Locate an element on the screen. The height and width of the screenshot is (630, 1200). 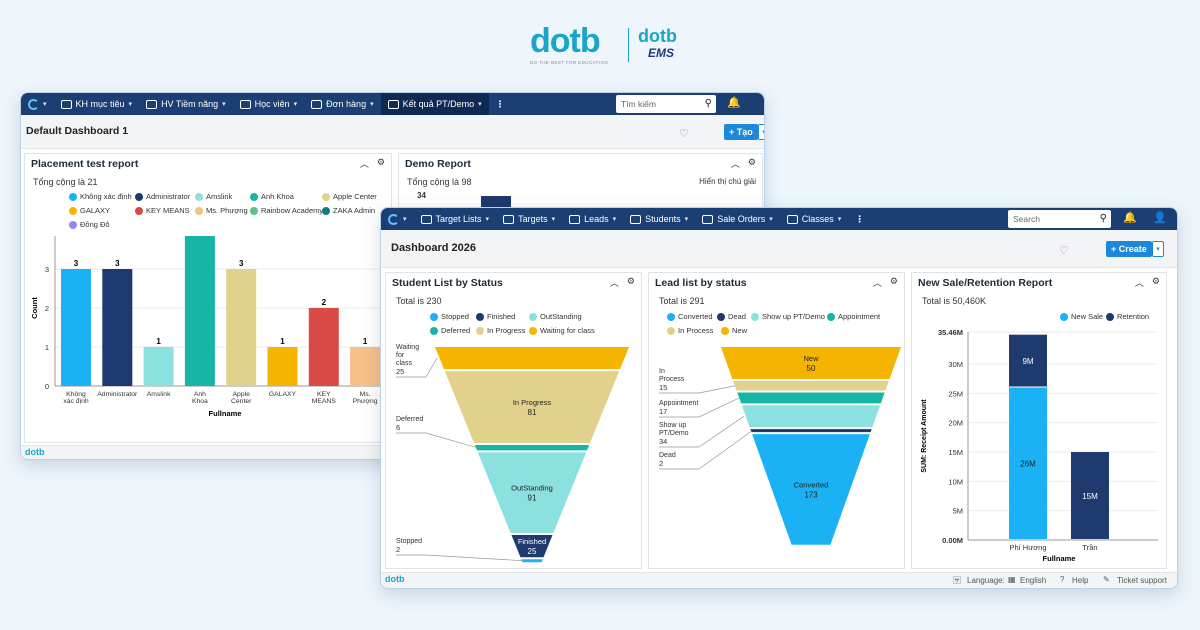
logo-ems: EMS is located at coordinates (661, 53).